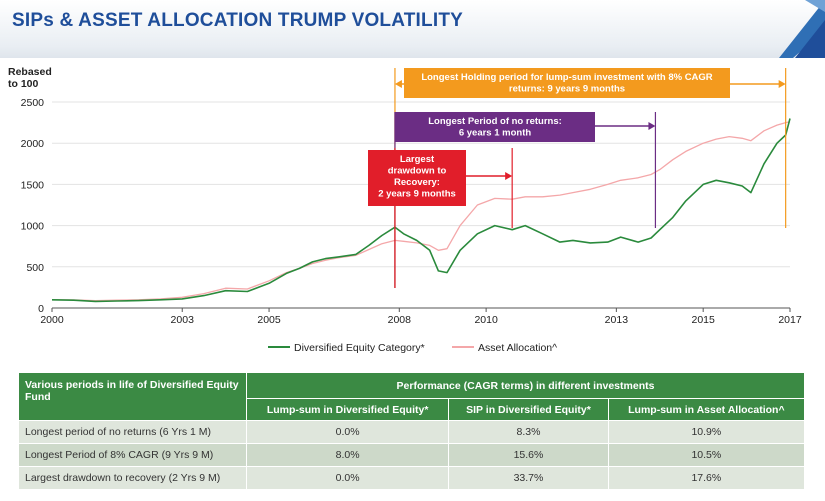 This screenshot has width=825, height=501. I want to click on y-tick-label: 1500, so click(33, 185).